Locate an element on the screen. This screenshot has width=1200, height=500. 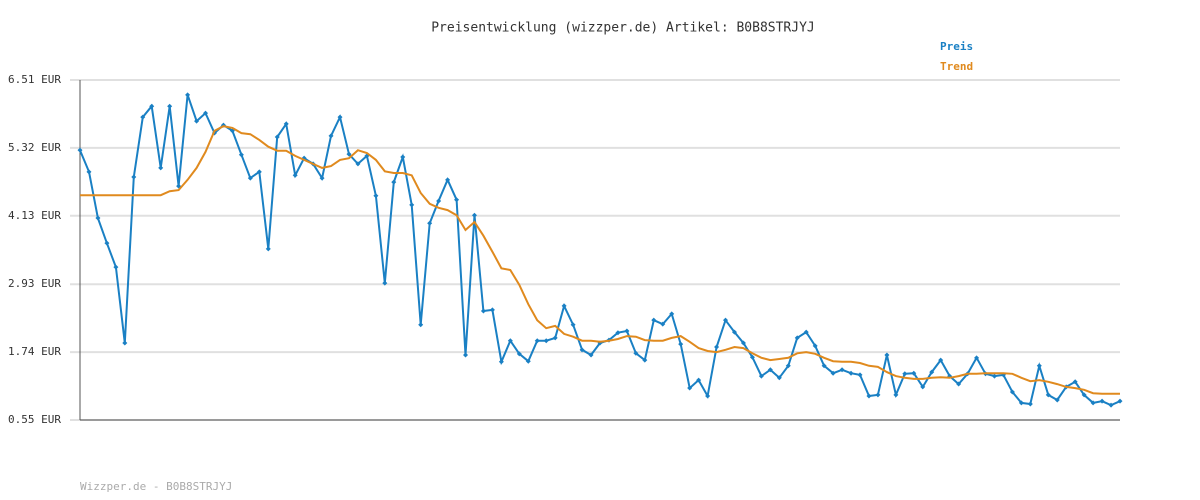
y-tick-label: 2.93 EUR is located at coordinates (34, 283).